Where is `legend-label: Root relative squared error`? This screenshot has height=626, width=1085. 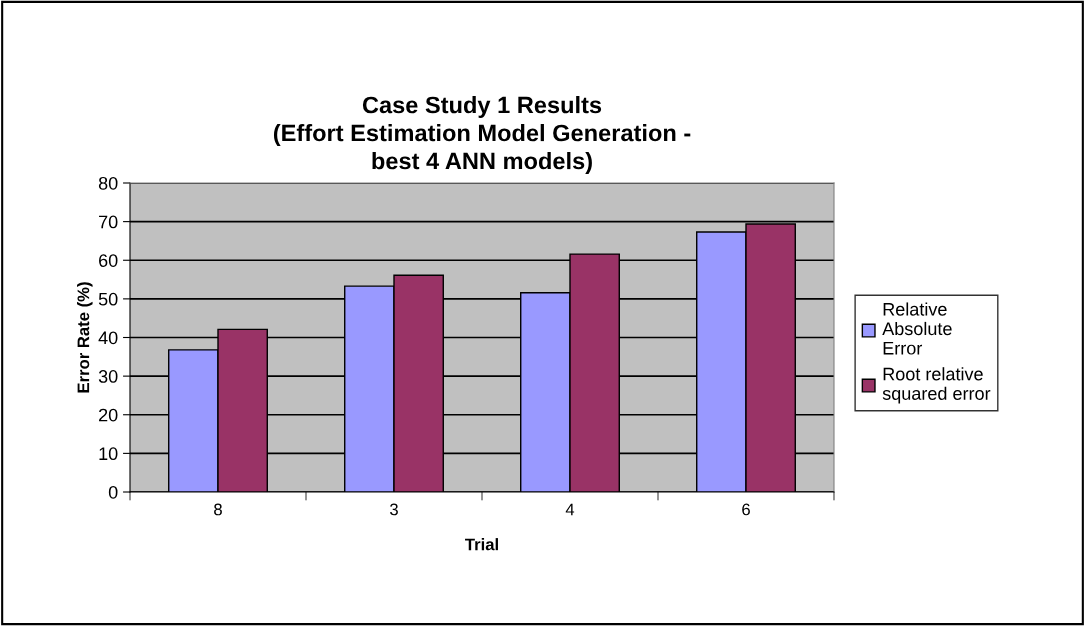 legend-label: Root relative squared error is located at coordinates (936, 385).